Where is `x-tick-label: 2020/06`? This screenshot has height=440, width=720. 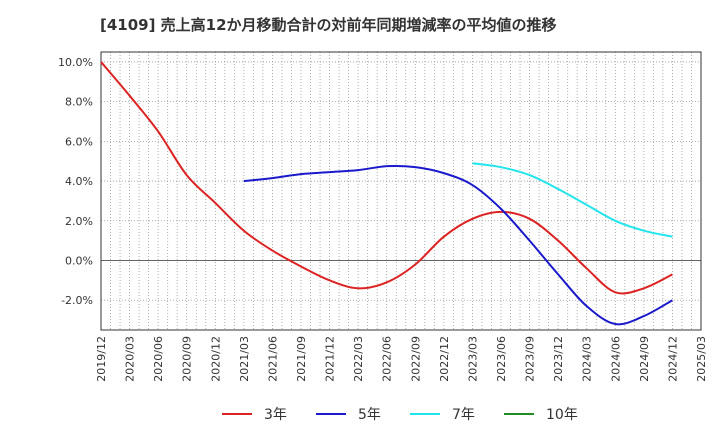
x-tick-label: 2020/06 is located at coordinates (158, 359).